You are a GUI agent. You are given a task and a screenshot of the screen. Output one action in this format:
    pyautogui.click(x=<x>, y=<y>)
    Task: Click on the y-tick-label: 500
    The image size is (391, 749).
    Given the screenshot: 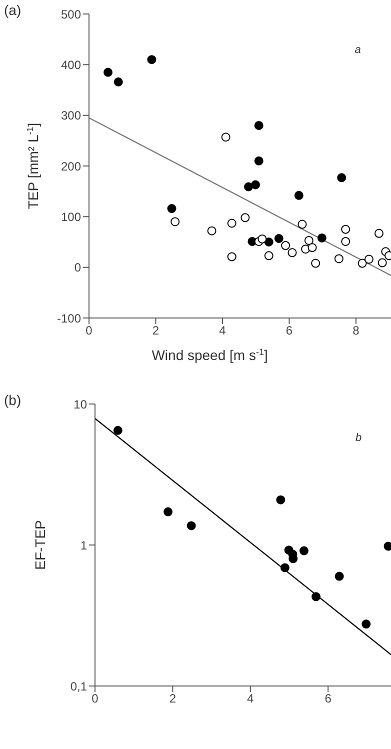 What is the action you would take?
    pyautogui.click(x=71, y=14)
    